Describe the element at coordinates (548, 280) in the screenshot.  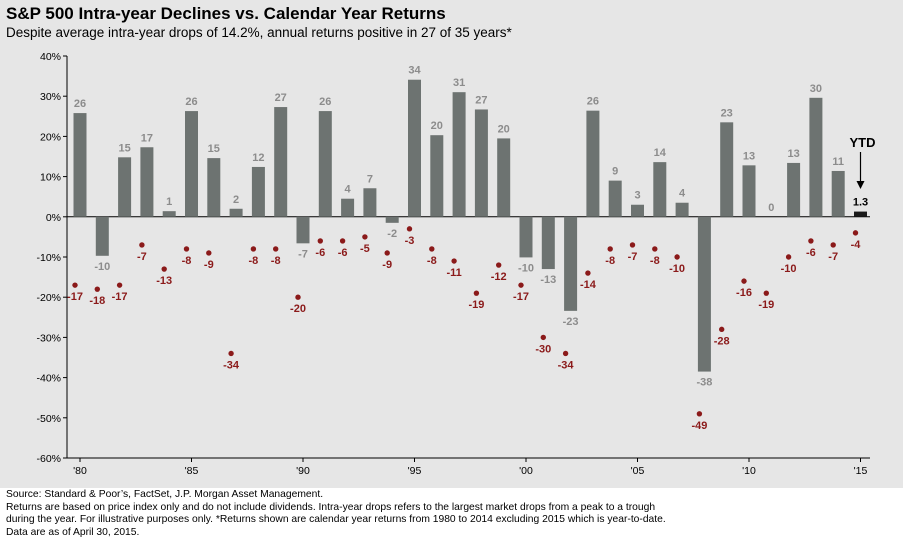
I see `return-label: -13` at that location.